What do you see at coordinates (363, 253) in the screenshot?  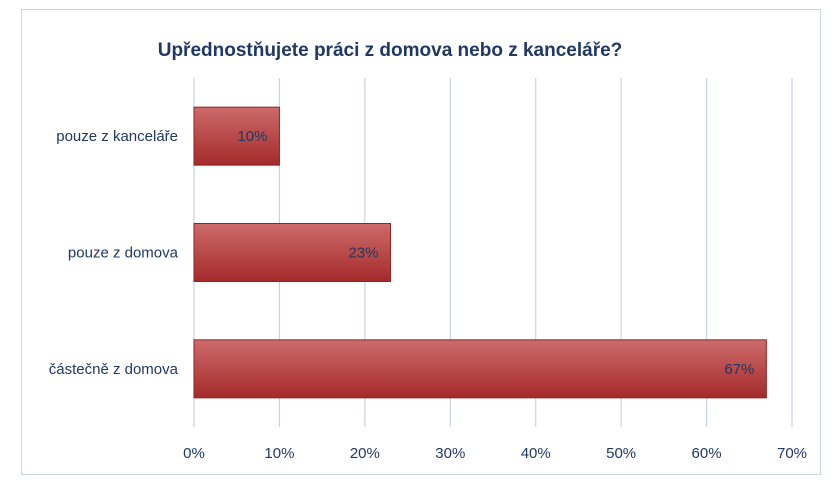 I see `data-label: 23%` at bounding box center [363, 253].